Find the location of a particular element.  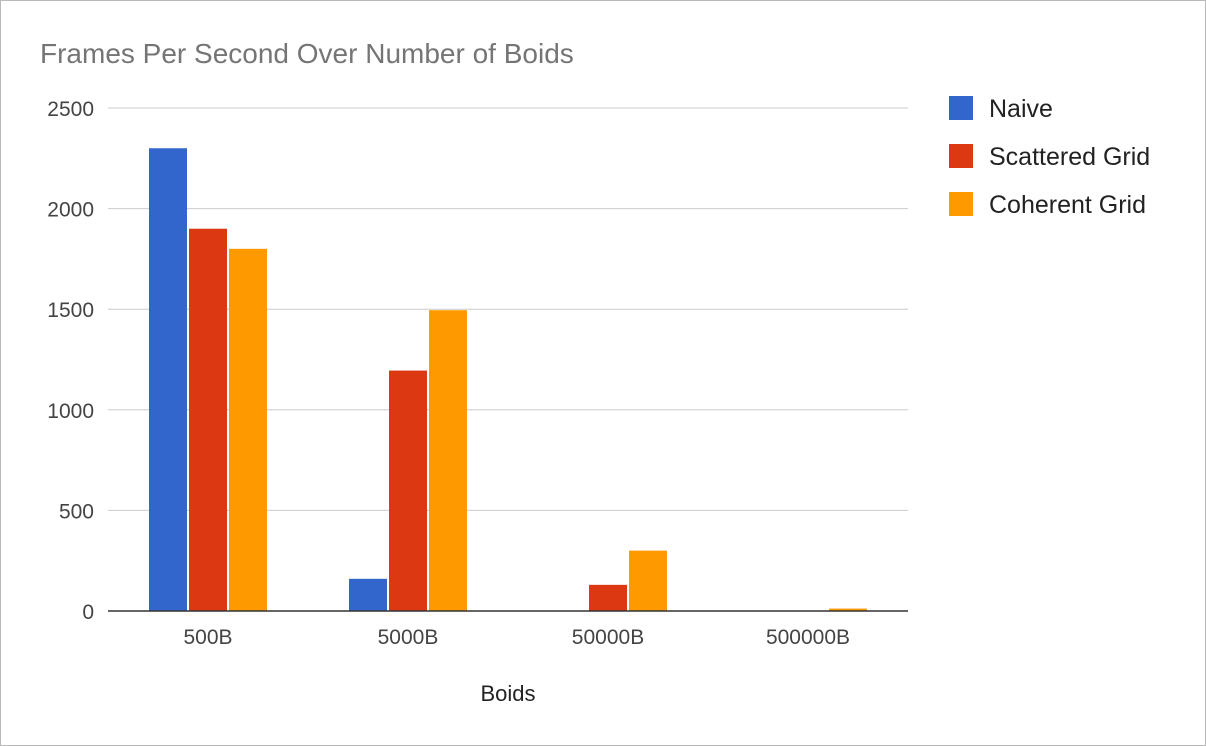

x-tick-label: 500B is located at coordinates (207, 637).